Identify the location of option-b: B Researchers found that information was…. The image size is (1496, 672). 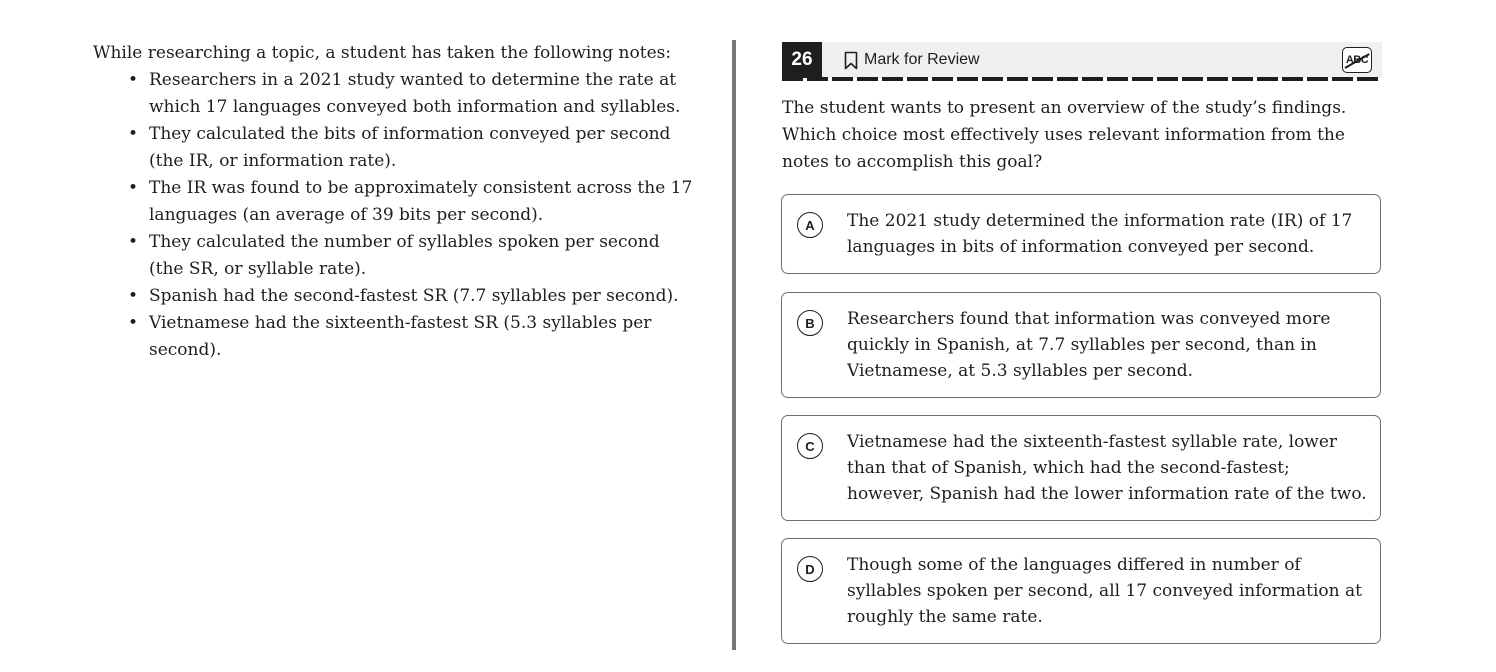
(1081, 345).